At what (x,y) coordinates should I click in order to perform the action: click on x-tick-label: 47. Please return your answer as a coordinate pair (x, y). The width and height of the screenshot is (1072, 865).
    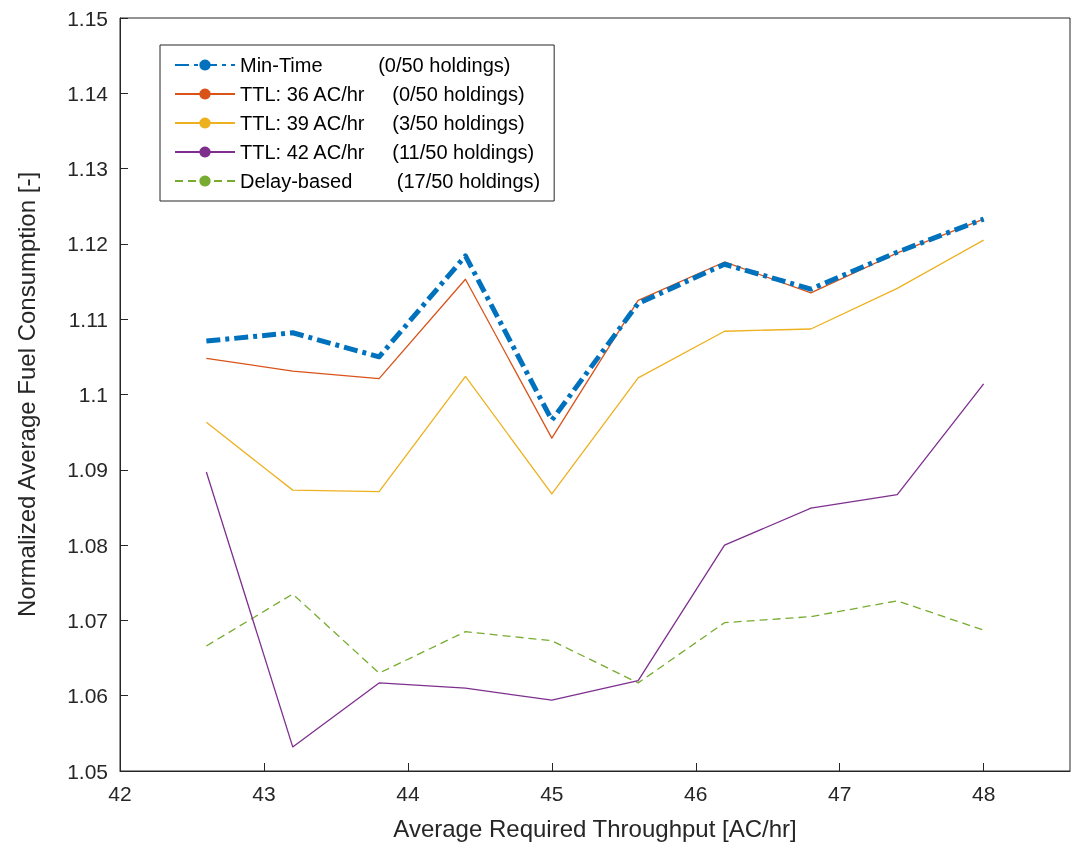
    Looking at the image, I should click on (840, 793).